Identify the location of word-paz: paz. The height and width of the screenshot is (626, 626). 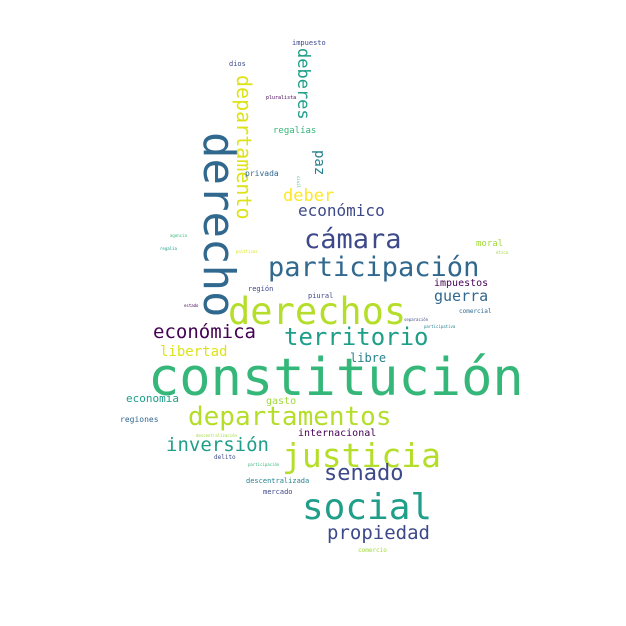
(319, 163).